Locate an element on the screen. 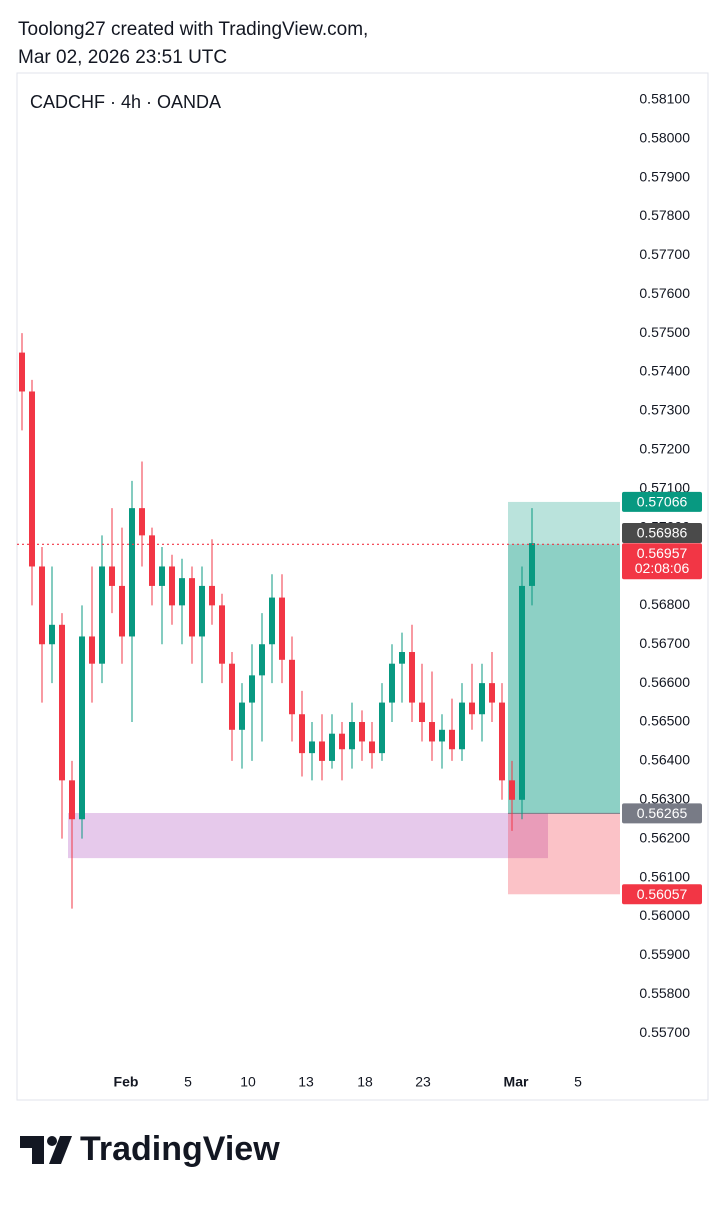 The image size is (725, 1205). y-tick-label: 0.58100 is located at coordinates (664, 99).